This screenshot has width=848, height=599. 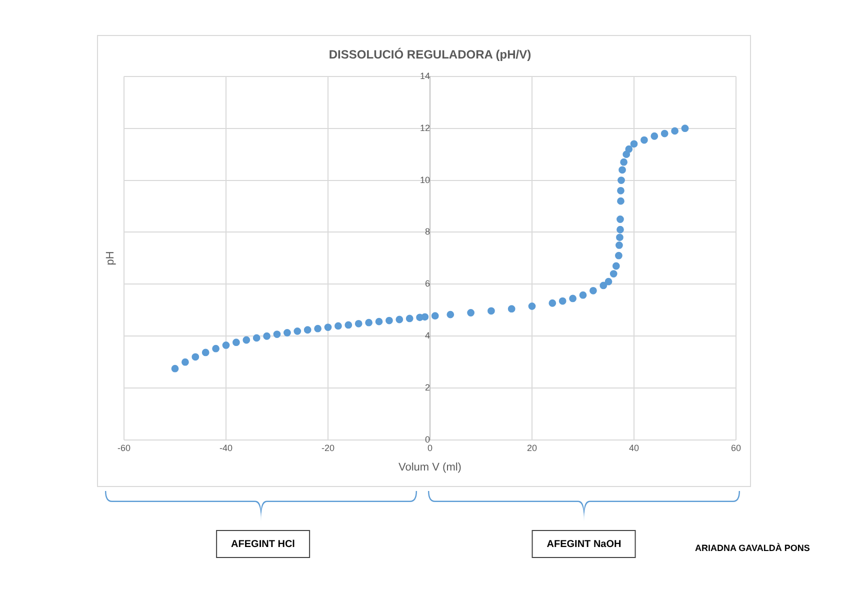 What do you see at coordinates (427, 283) in the screenshot?
I see `y-tick-label: 6` at bounding box center [427, 283].